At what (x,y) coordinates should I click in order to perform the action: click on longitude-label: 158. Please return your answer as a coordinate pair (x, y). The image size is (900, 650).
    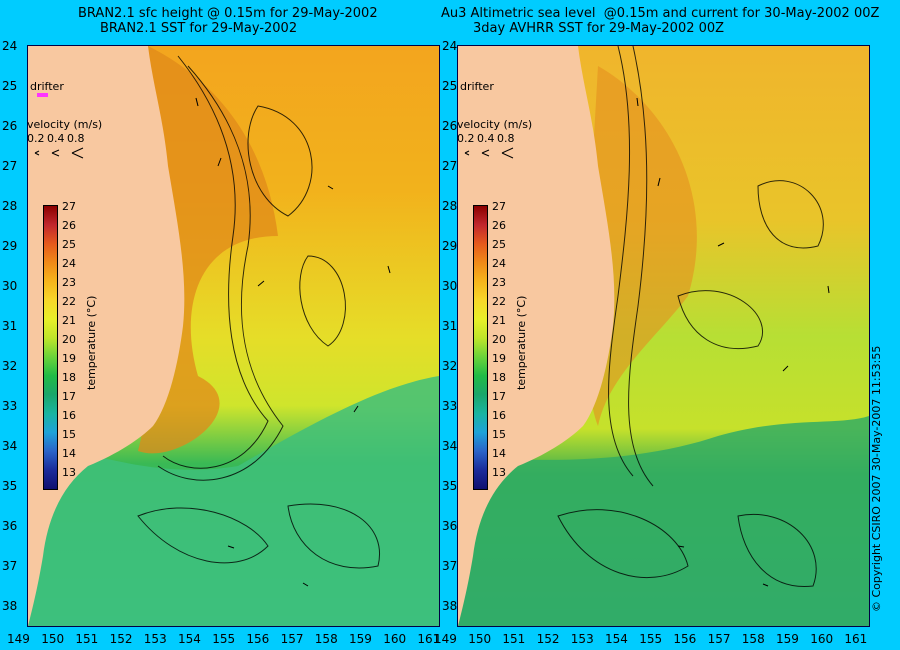
    Looking at the image, I should click on (753, 639).